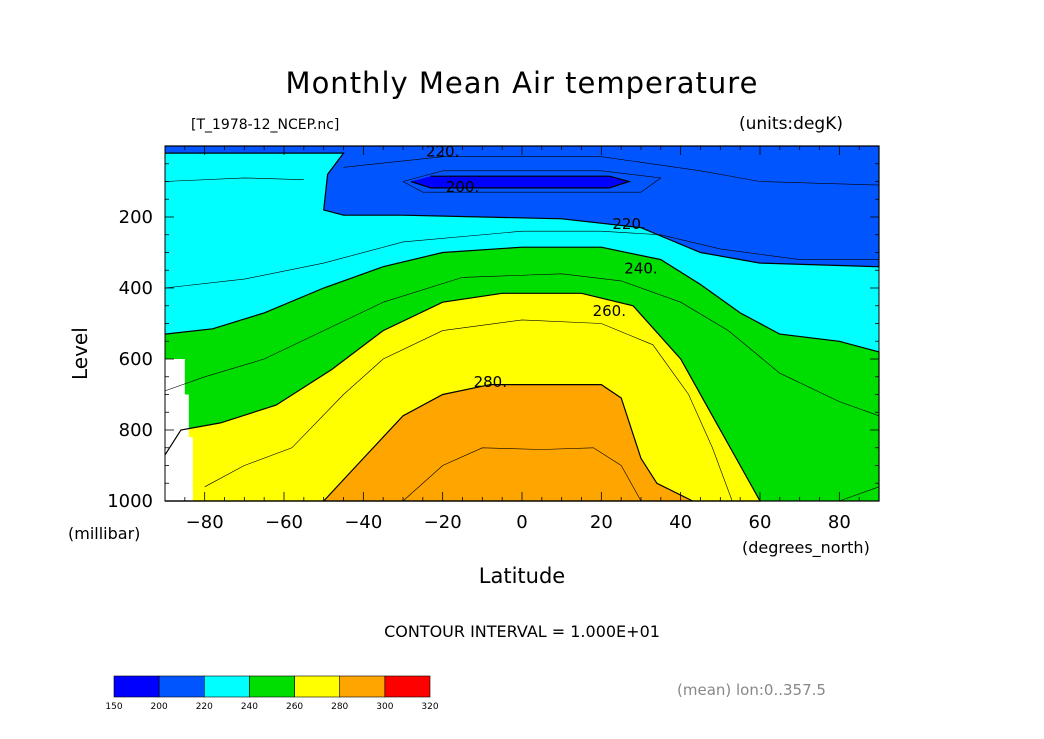  What do you see at coordinates (839, 522) in the screenshot?
I see `x-tick-label: 80` at bounding box center [839, 522].